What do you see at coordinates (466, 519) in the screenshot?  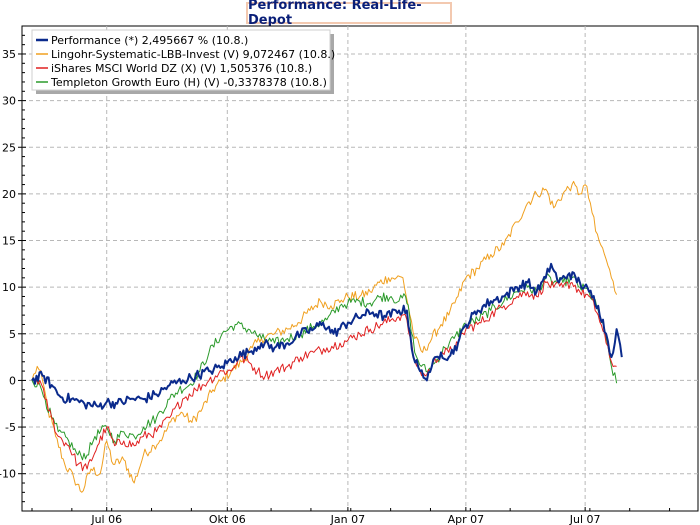 I see `x-tick-label: Apr 07` at bounding box center [466, 519].